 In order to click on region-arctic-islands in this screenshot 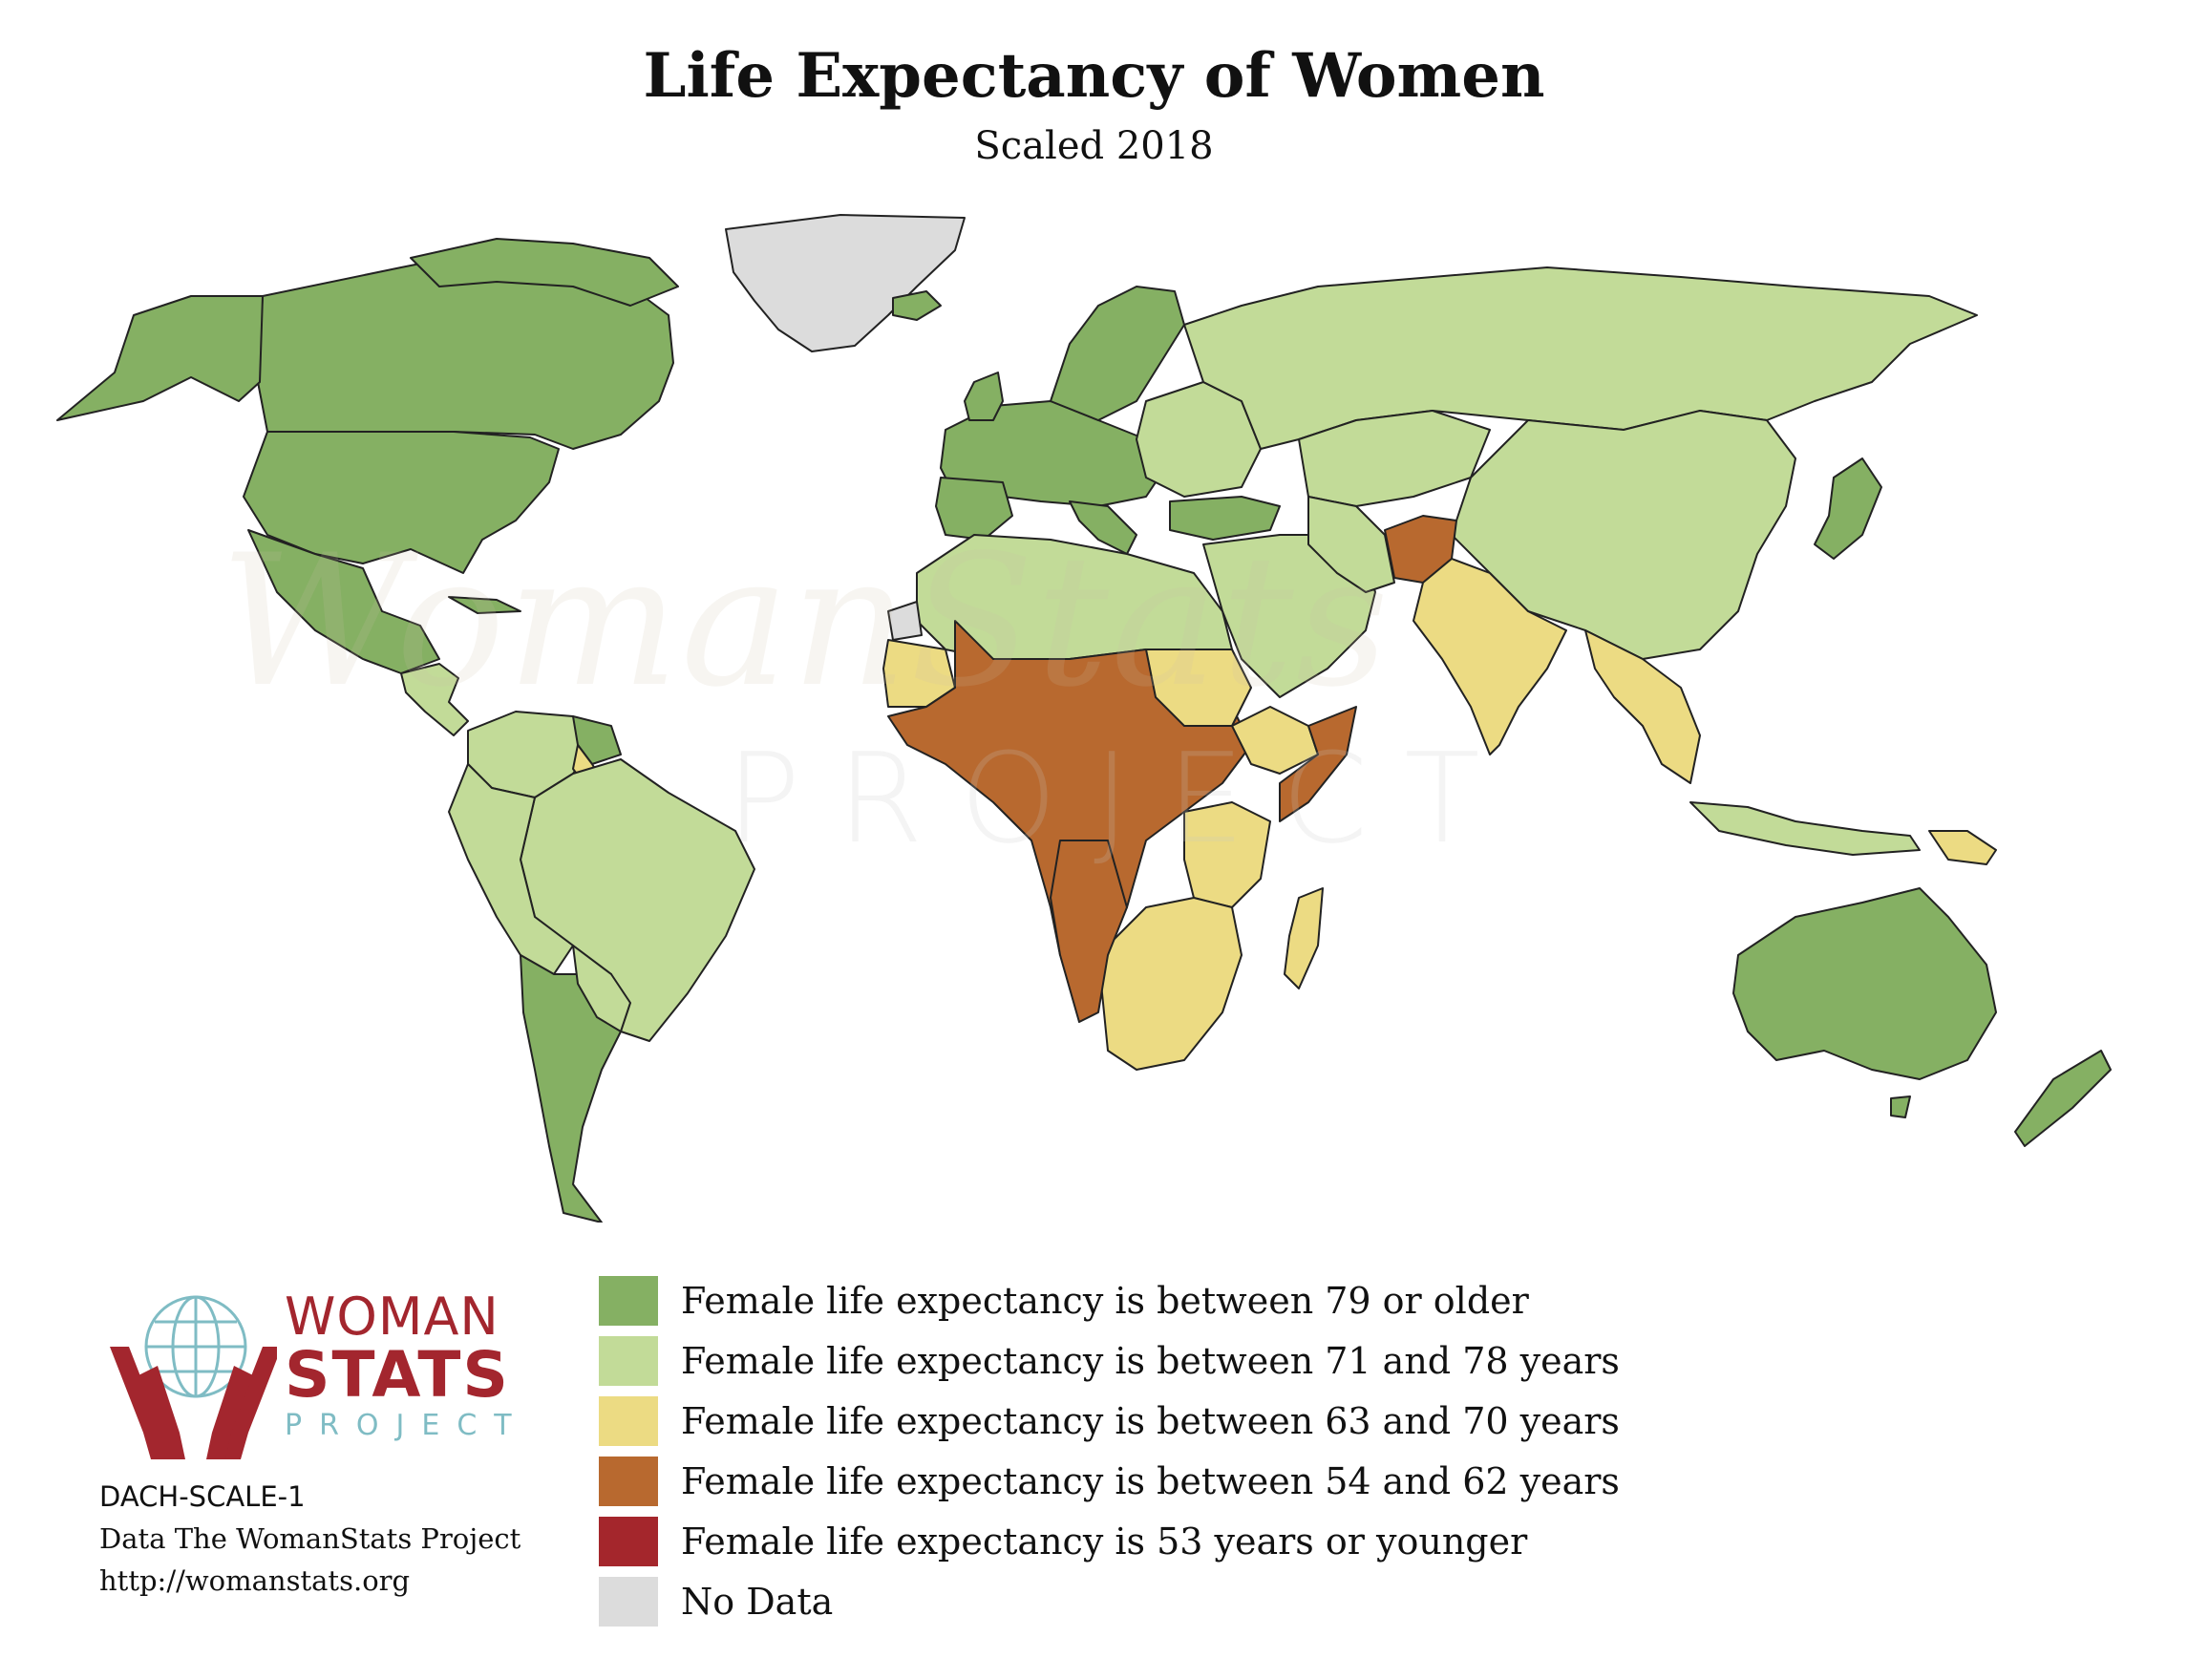, I will do `click(544, 272)`.